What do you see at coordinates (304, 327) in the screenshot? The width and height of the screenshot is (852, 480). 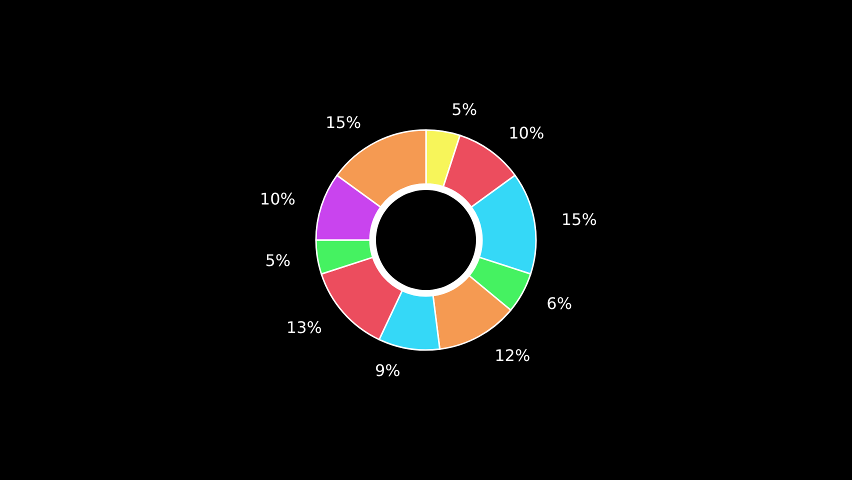 I see `data-label: 13%` at bounding box center [304, 327].